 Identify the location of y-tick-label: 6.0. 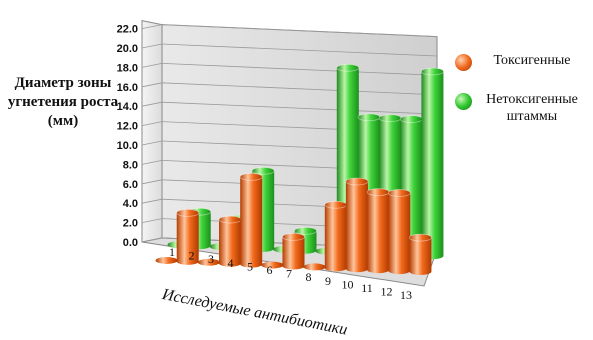
(130, 185).